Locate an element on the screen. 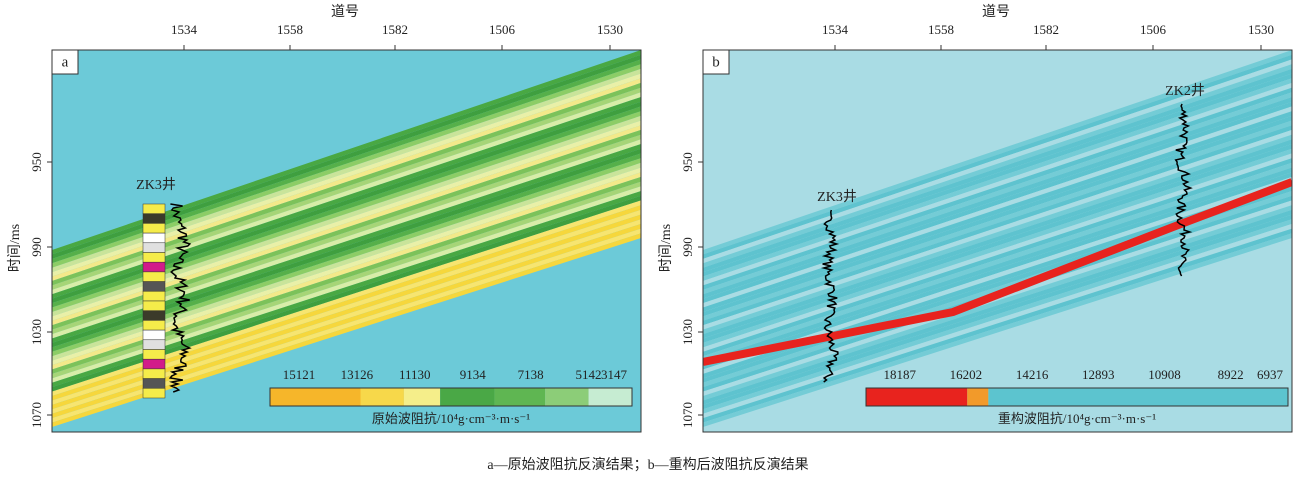  well-label: ZK2井 is located at coordinates (1185, 91).